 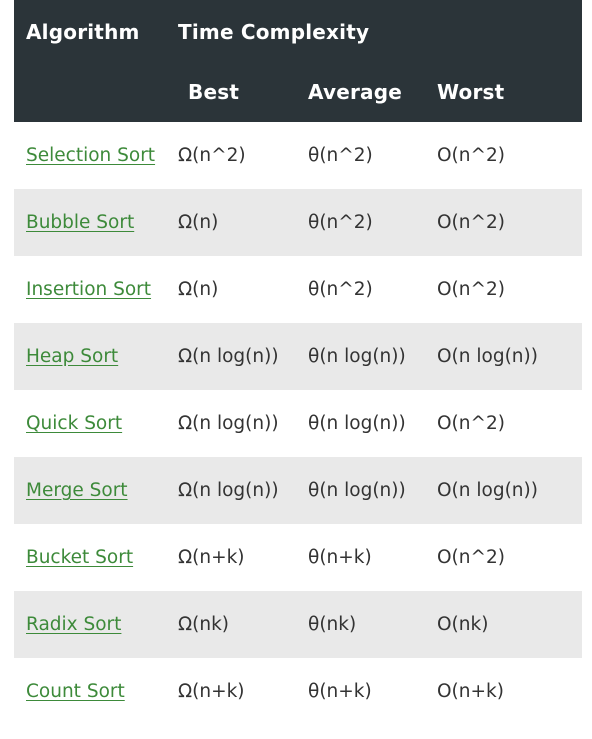 What do you see at coordinates (298, 691) in the screenshot?
I see `table-row: Count Sort Ω(n+k) θ(n+k) O(n+k)` at bounding box center [298, 691].